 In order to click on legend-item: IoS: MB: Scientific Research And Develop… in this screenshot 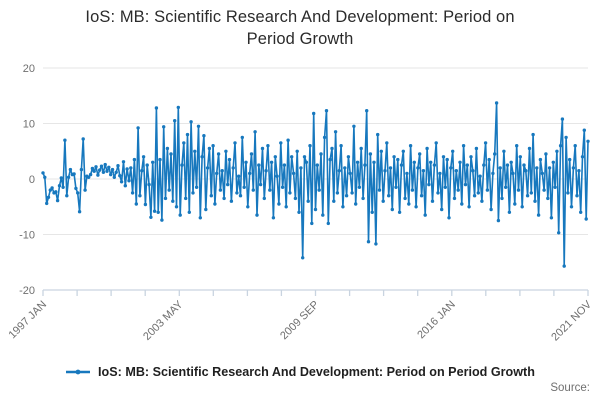, I will do `click(300, 372)`.